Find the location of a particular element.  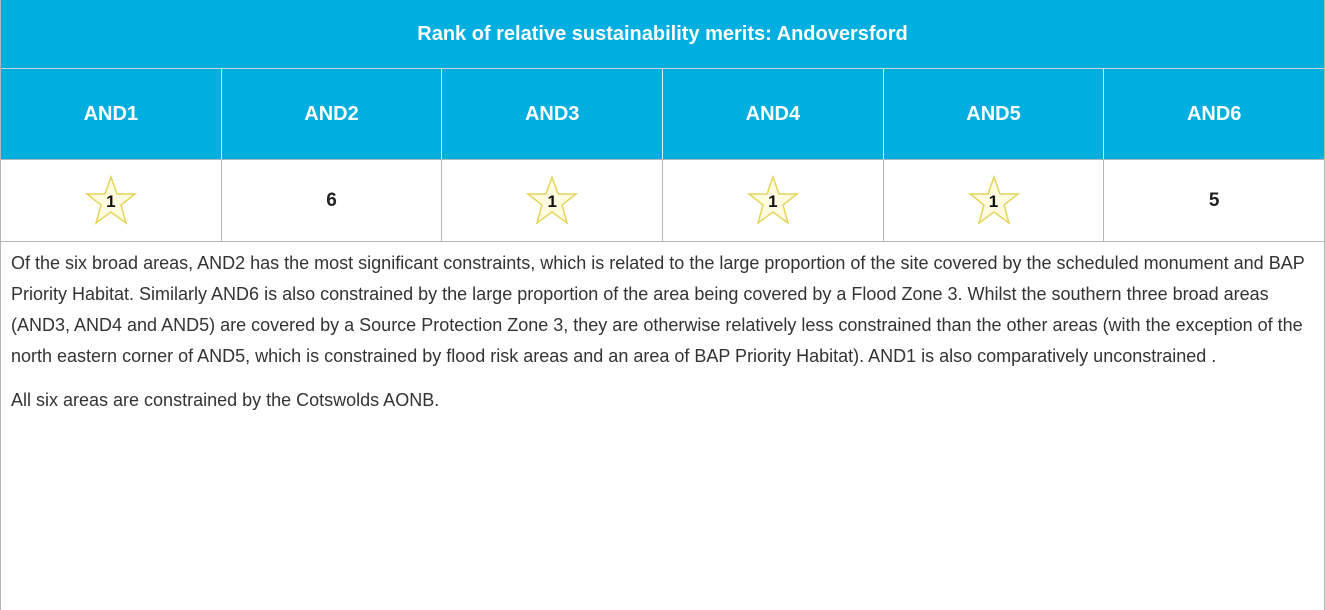

column-header: AND1 is located at coordinates (111, 114).